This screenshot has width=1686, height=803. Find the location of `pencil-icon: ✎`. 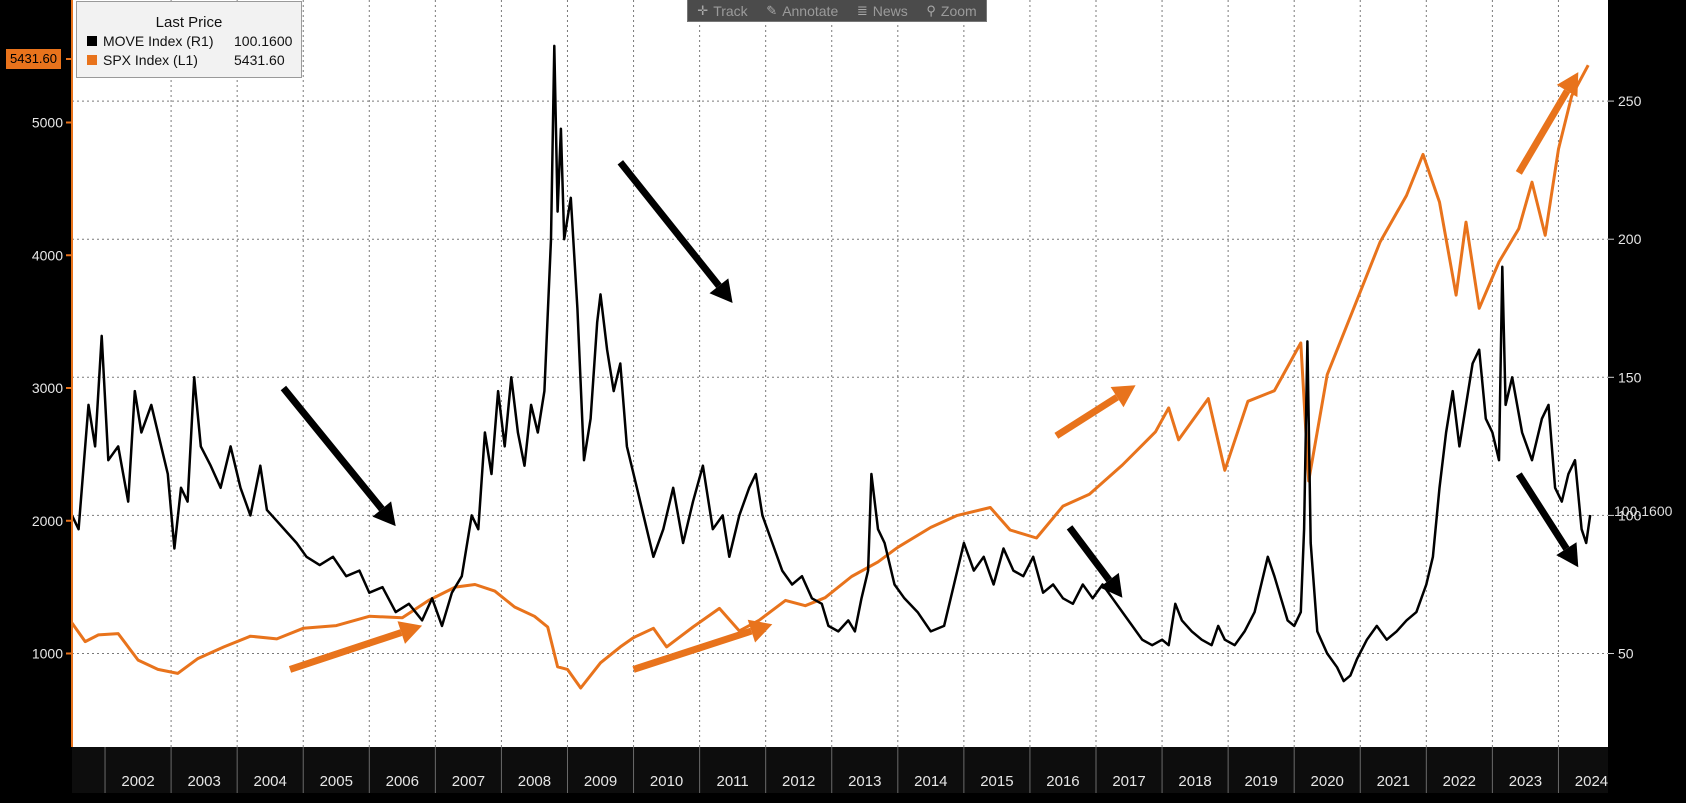

pencil-icon: ✎ is located at coordinates (772, 10).